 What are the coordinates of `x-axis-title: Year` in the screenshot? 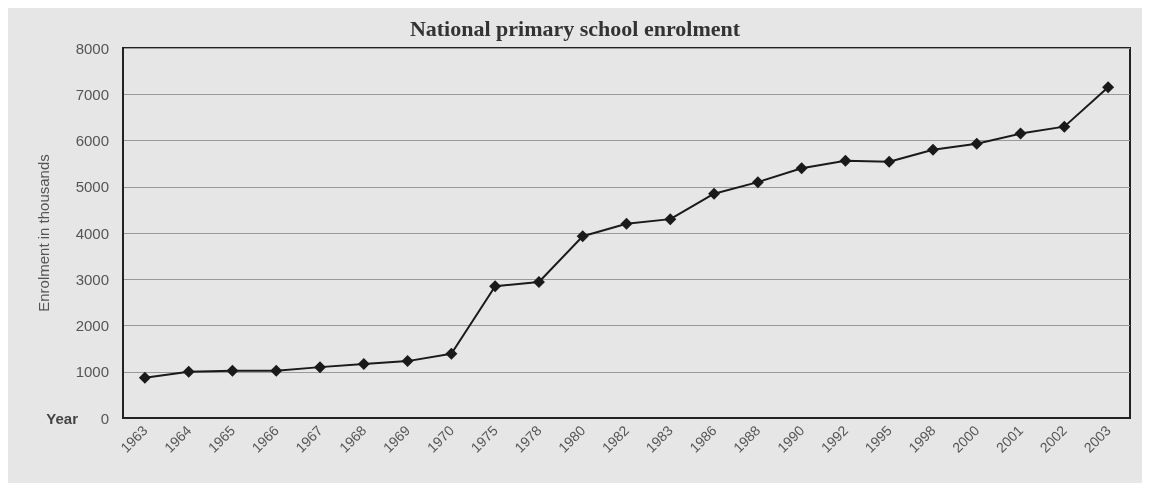 It's located at (62, 418).